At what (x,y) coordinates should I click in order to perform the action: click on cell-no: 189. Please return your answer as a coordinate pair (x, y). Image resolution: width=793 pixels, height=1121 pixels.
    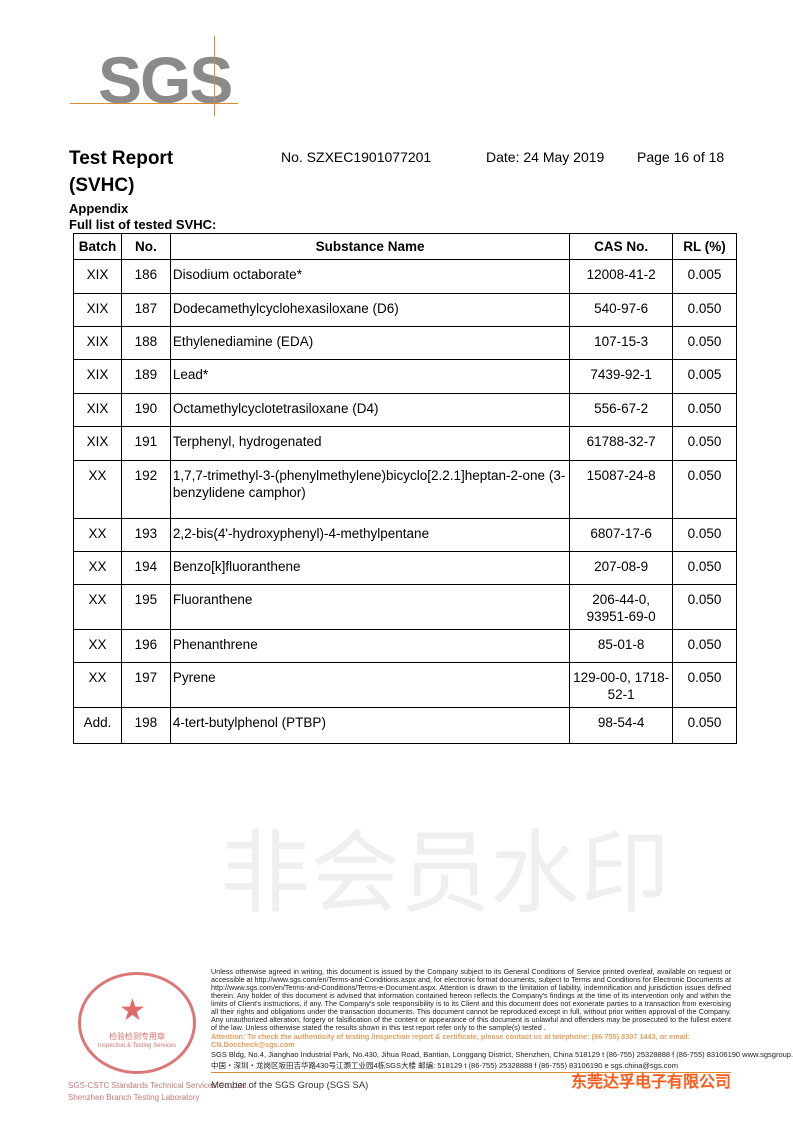
    Looking at the image, I should click on (145, 376).